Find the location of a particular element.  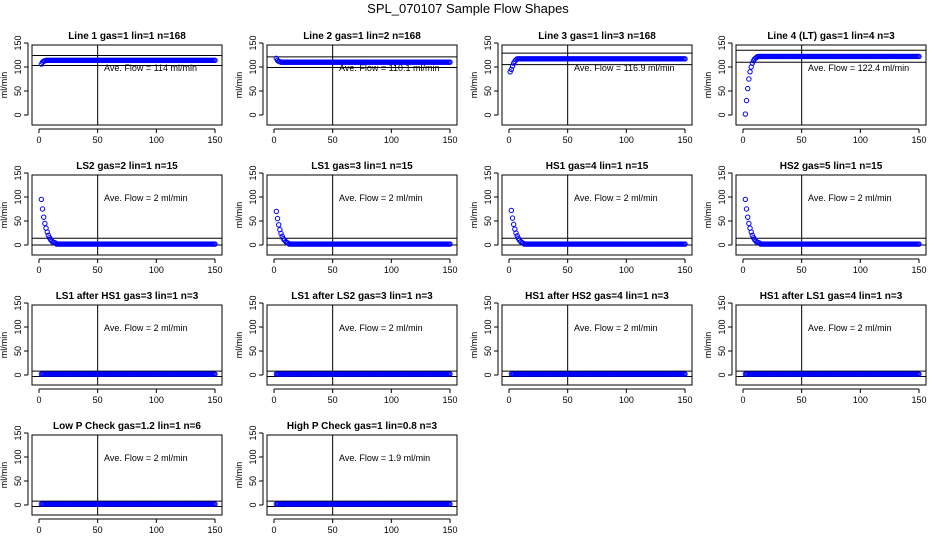

panel-title: HS1 after LS1 gas=4 lin=1 n=3 is located at coordinates (831, 296).